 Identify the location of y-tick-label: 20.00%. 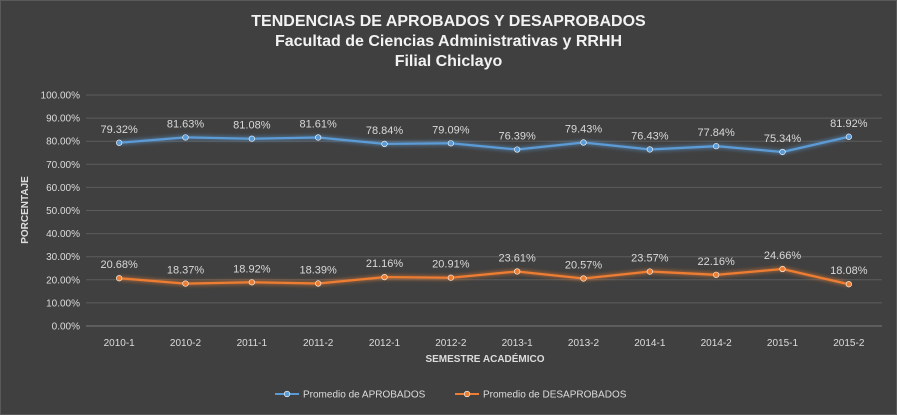
(63, 280).